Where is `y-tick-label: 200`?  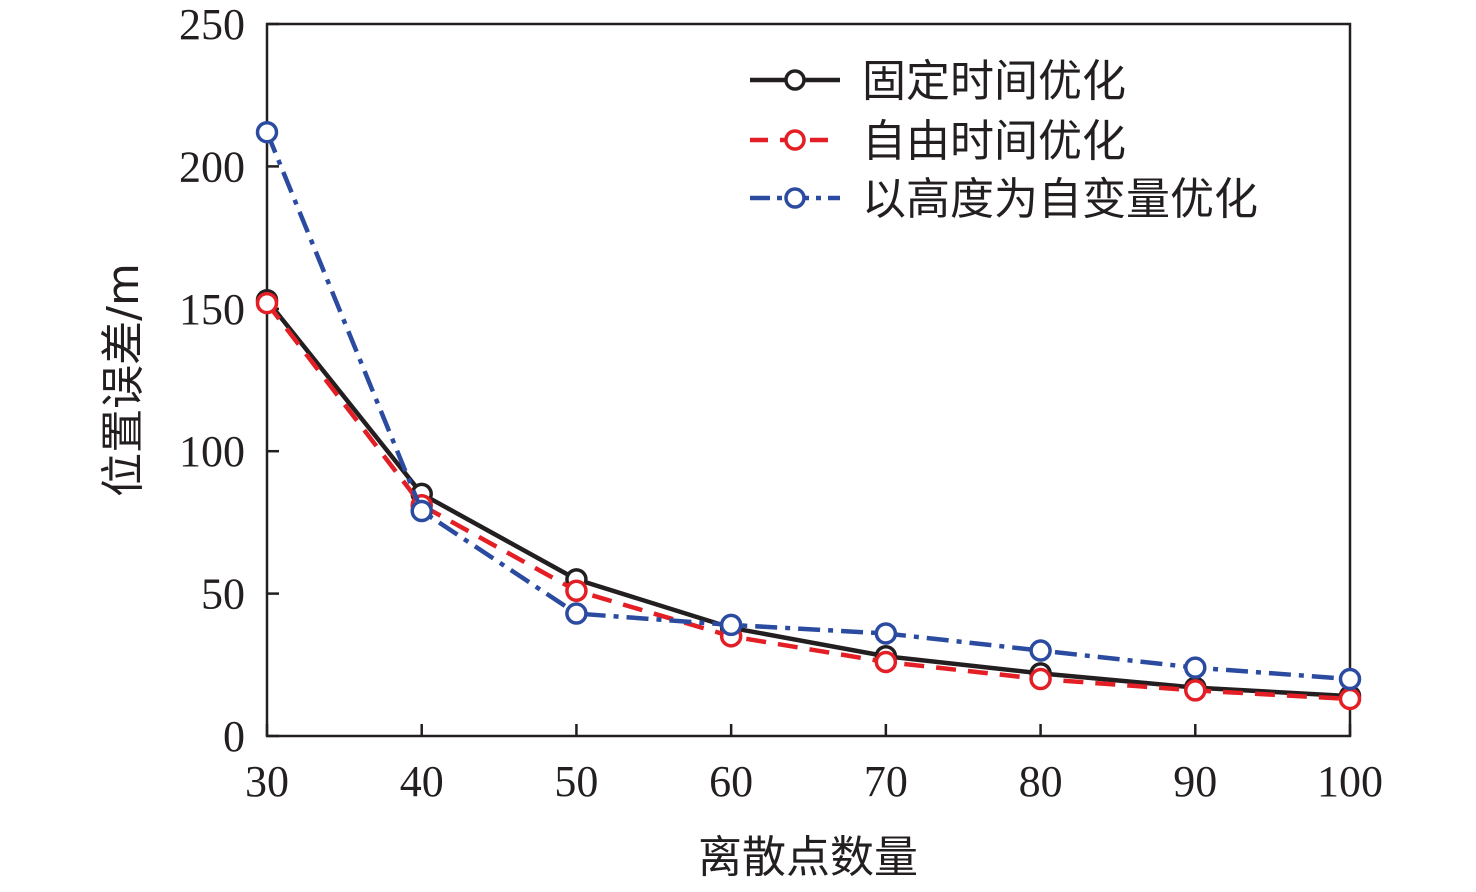 y-tick-label: 200 is located at coordinates (212, 166).